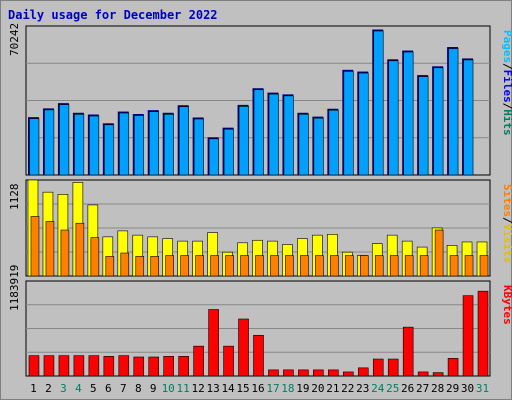 This screenshot has width=512, height=405. I want to click on x-tick-label: 6, so click(108, 388).